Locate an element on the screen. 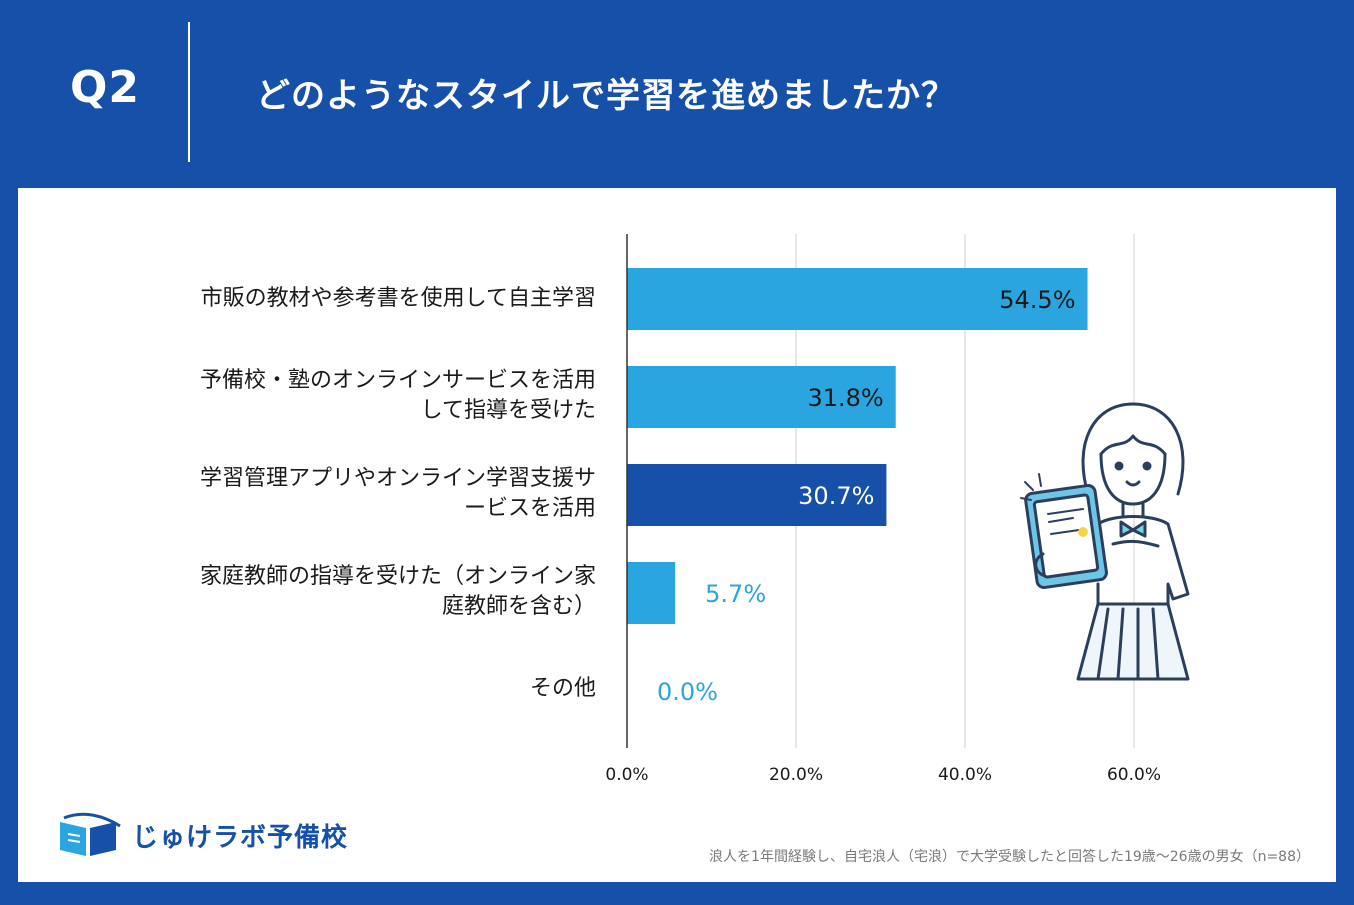 This screenshot has width=1354, height=905. bar-value-label: 54.5% is located at coordinates (1037, 300).